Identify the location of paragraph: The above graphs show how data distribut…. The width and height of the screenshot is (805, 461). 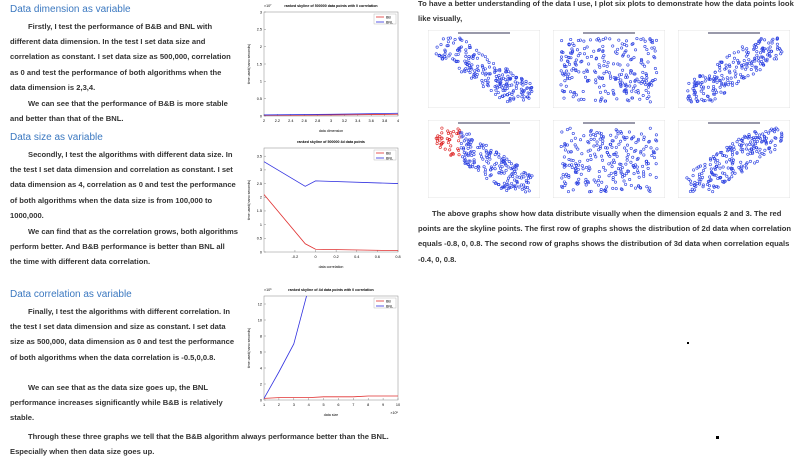
(604, 236).